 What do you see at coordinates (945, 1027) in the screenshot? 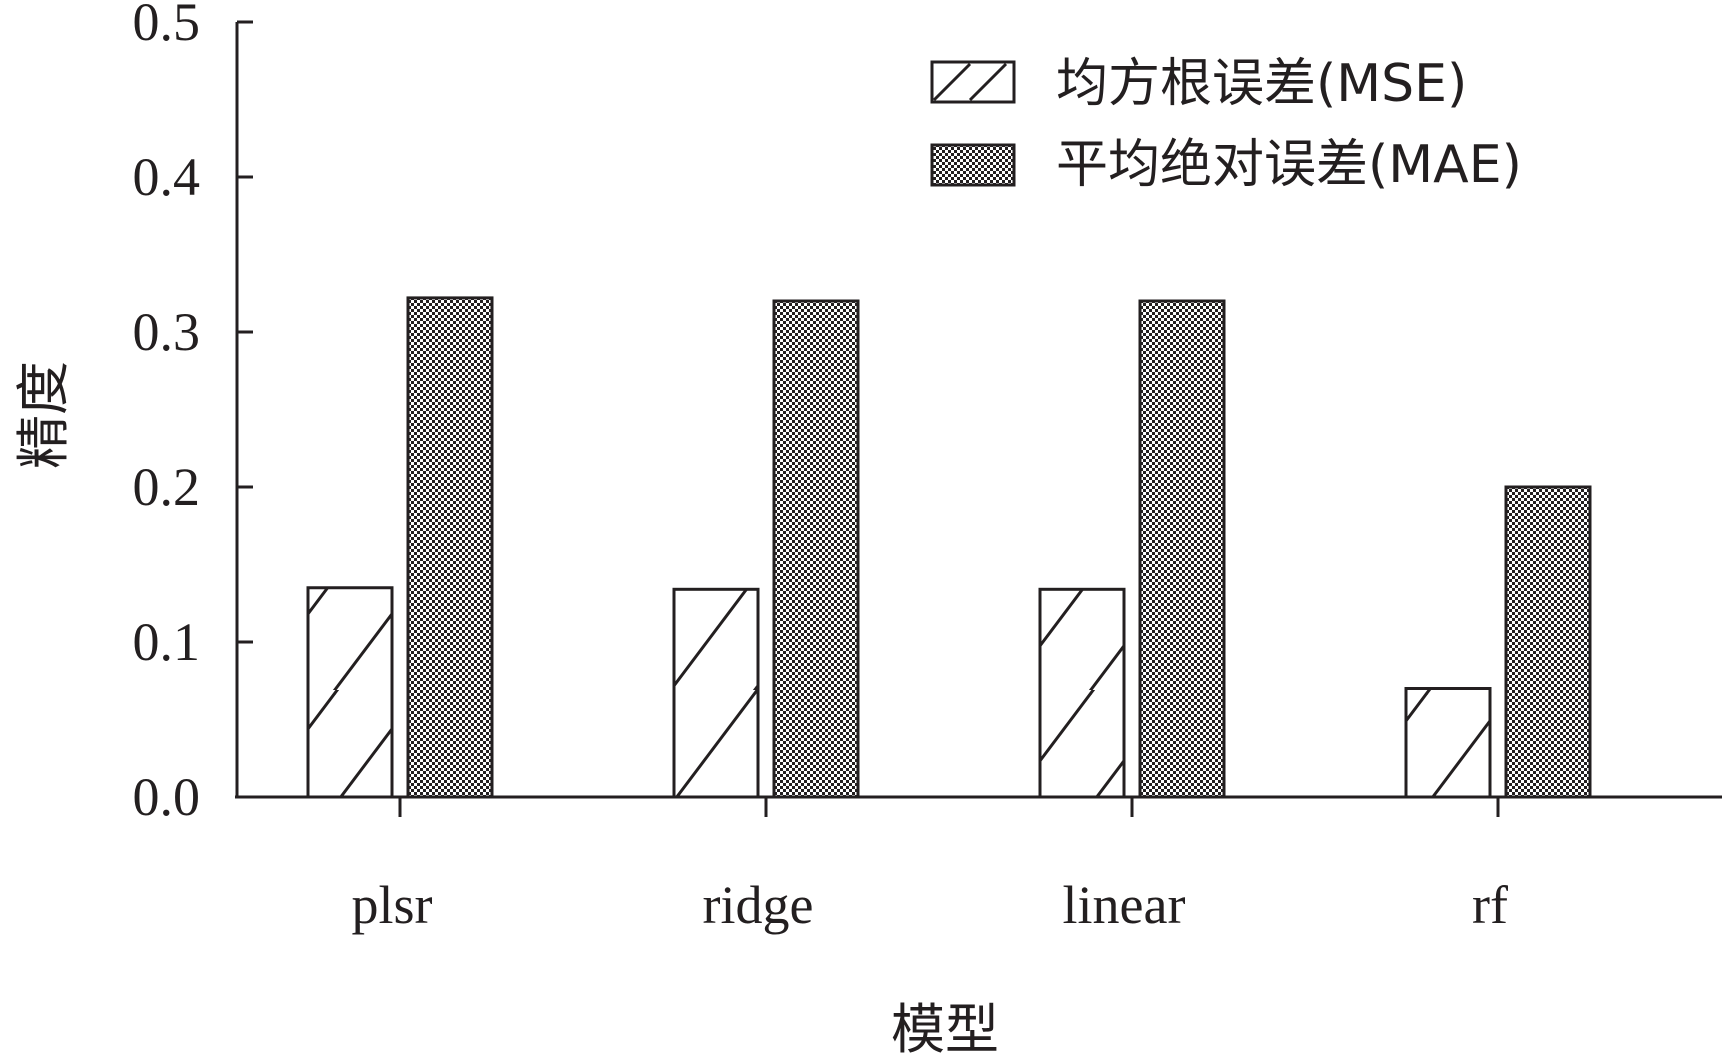
I see `x-axis-title: 模型` at bounding box center [945, 1027].